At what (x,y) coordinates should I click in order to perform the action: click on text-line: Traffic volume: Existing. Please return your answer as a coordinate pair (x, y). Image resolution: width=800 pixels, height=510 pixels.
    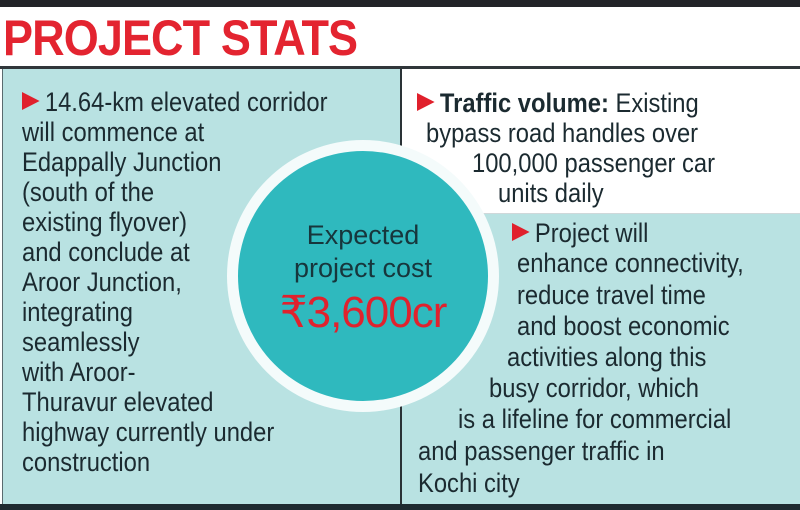
    Looking at the image, I should click on (558, 103).